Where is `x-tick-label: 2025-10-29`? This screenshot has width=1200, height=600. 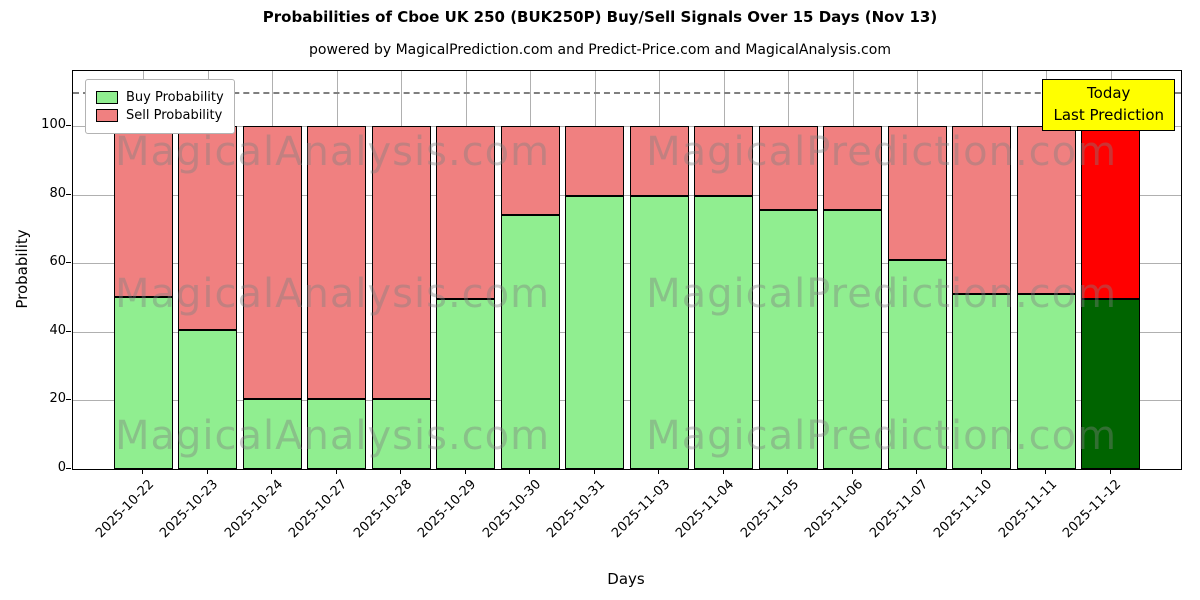 x-tick-label: 2025-10-29 is located at coordinates (447, 509).